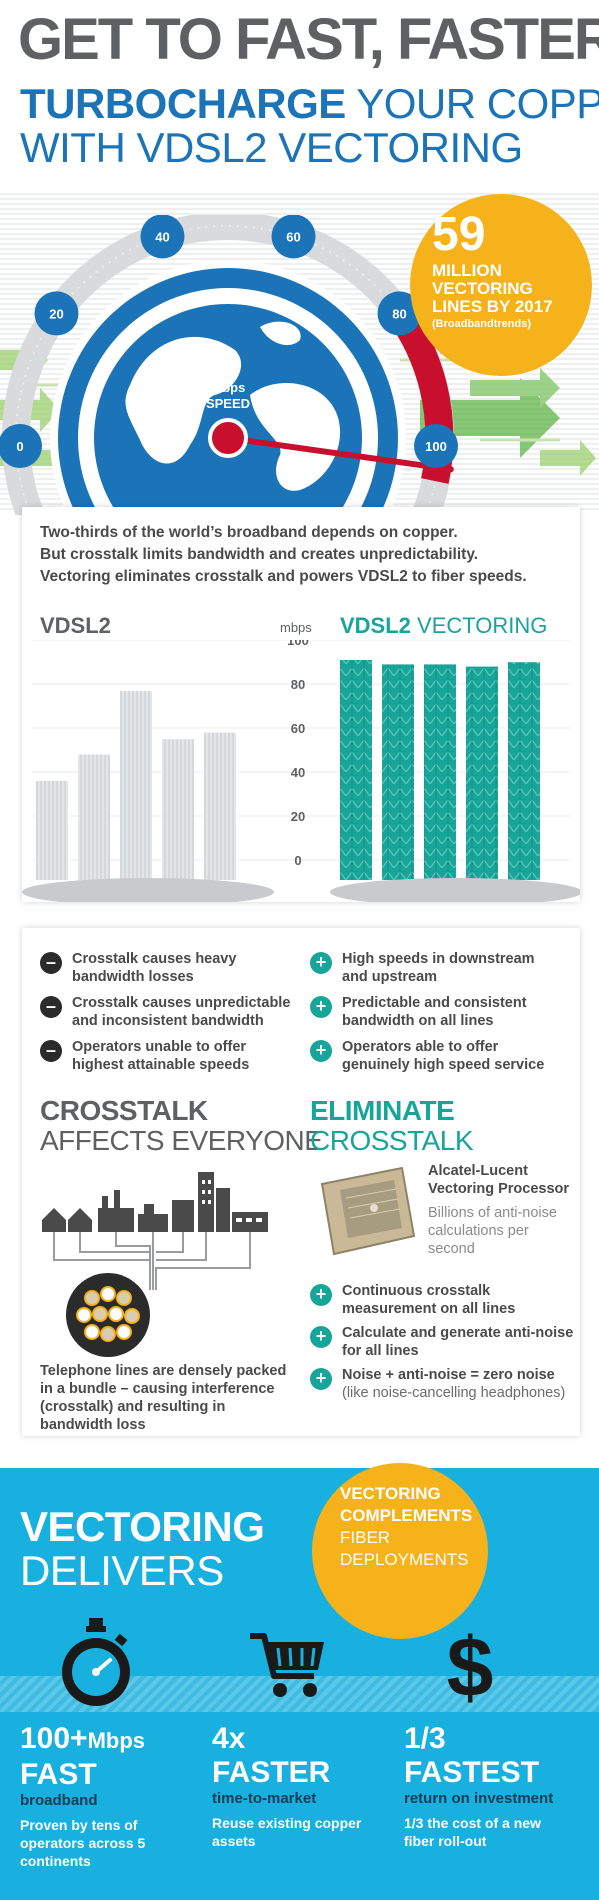 This screenshot has width=599, height=1900. Describe the element at coordinates (75, 625) in the screenshot. I see `vdsl2-title: VDSL2` at that location.